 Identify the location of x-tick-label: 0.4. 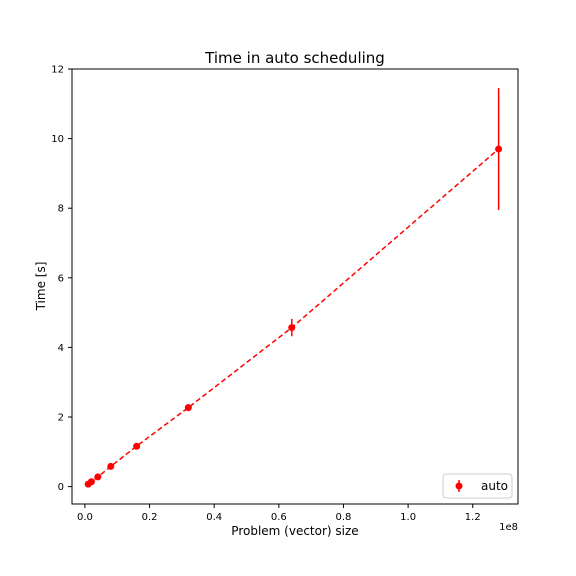
(214, 517).